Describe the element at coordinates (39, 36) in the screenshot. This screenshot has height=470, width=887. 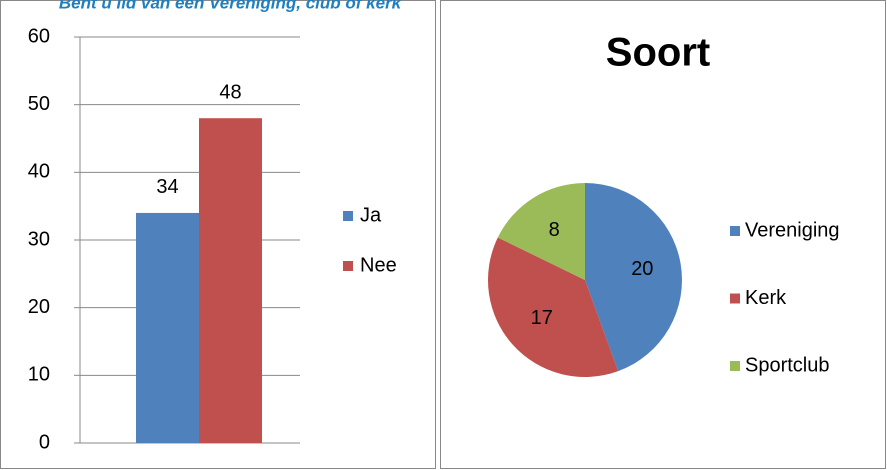
I see `y-tick-label: 60` at that location.